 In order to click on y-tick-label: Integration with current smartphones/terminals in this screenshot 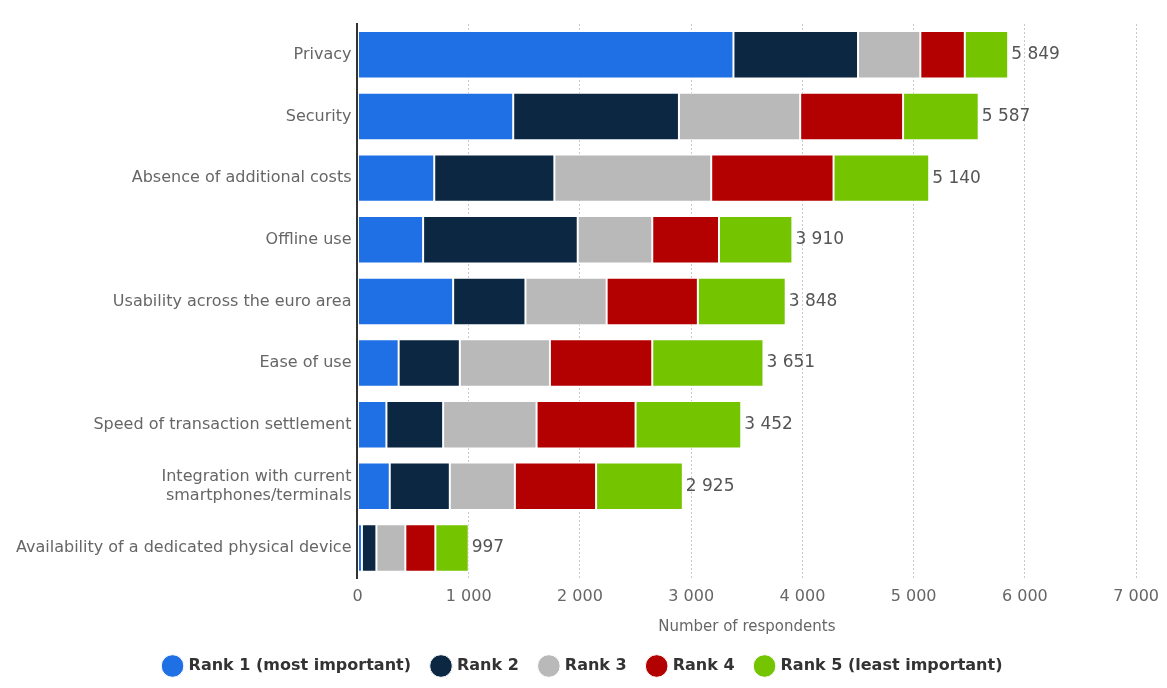, I will do `click(256, 485)`.